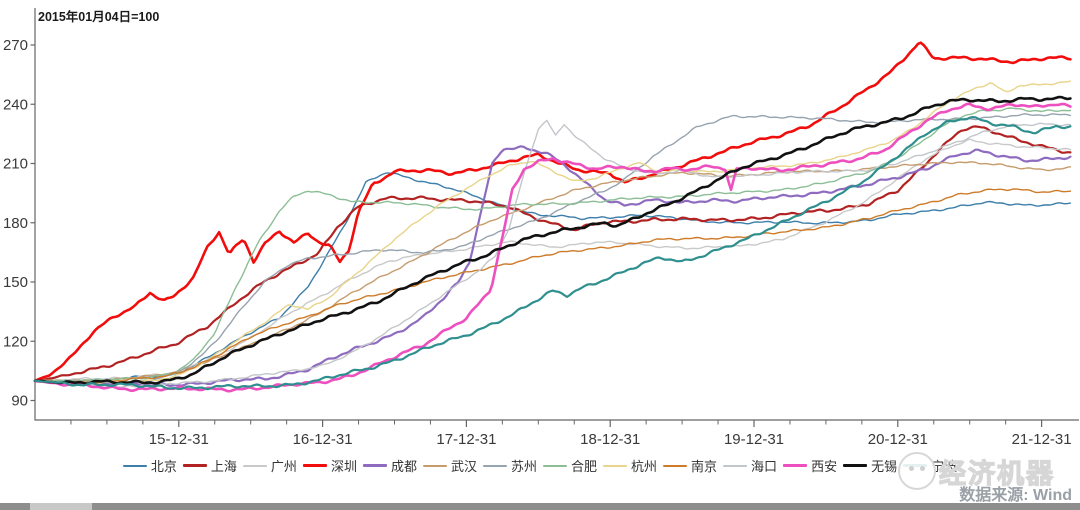  Describe the element at coordinates (898, 439) in the screenshot. I see `x-tick-label: 20-12-31` at that location.